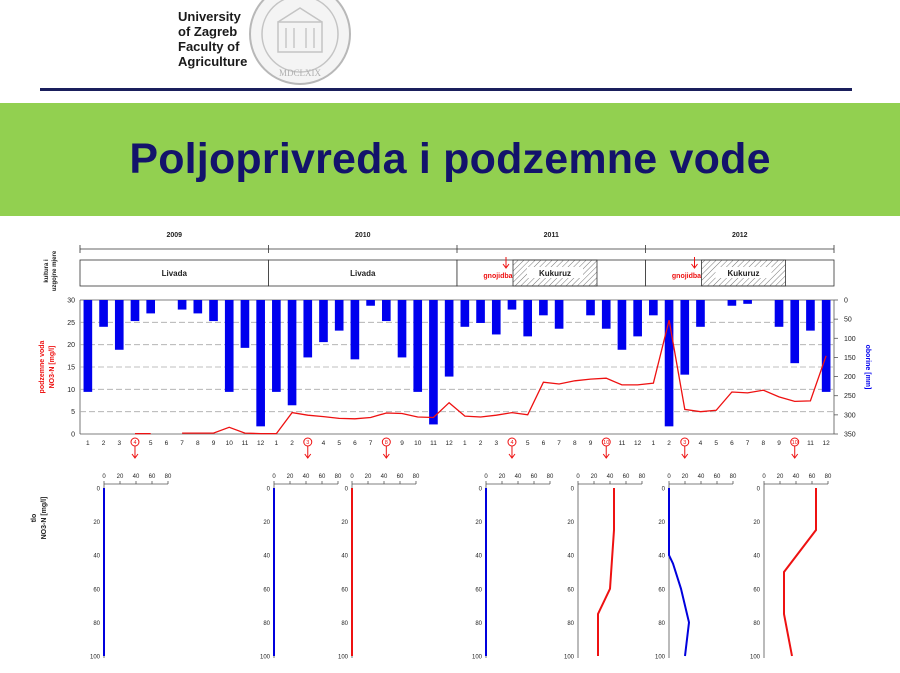 This screenshot has height=673, width=900. Describe the element at coordinates (694, 266) in the screenshot. I see `fertilization-arrowhead` at that location.